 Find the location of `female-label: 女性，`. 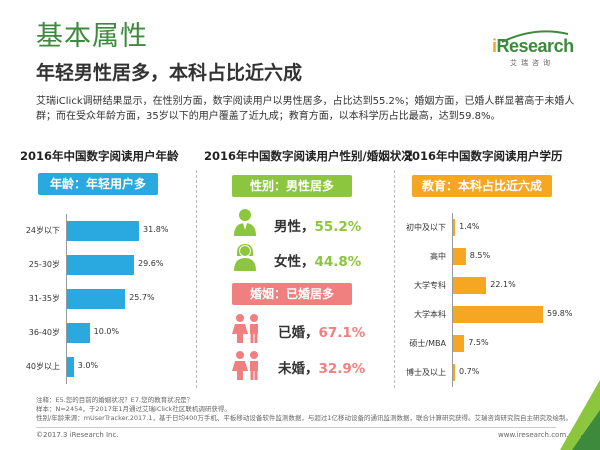

female-label: 女性， is located at coordinates (294, 262).